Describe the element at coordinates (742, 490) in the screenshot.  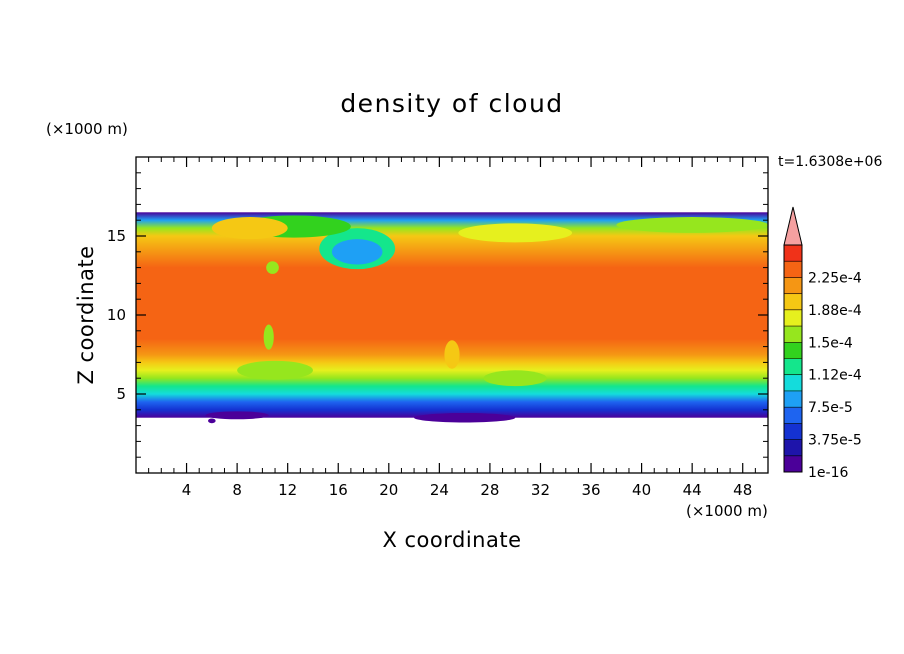
I see `x-tick-label: 48` at that location.